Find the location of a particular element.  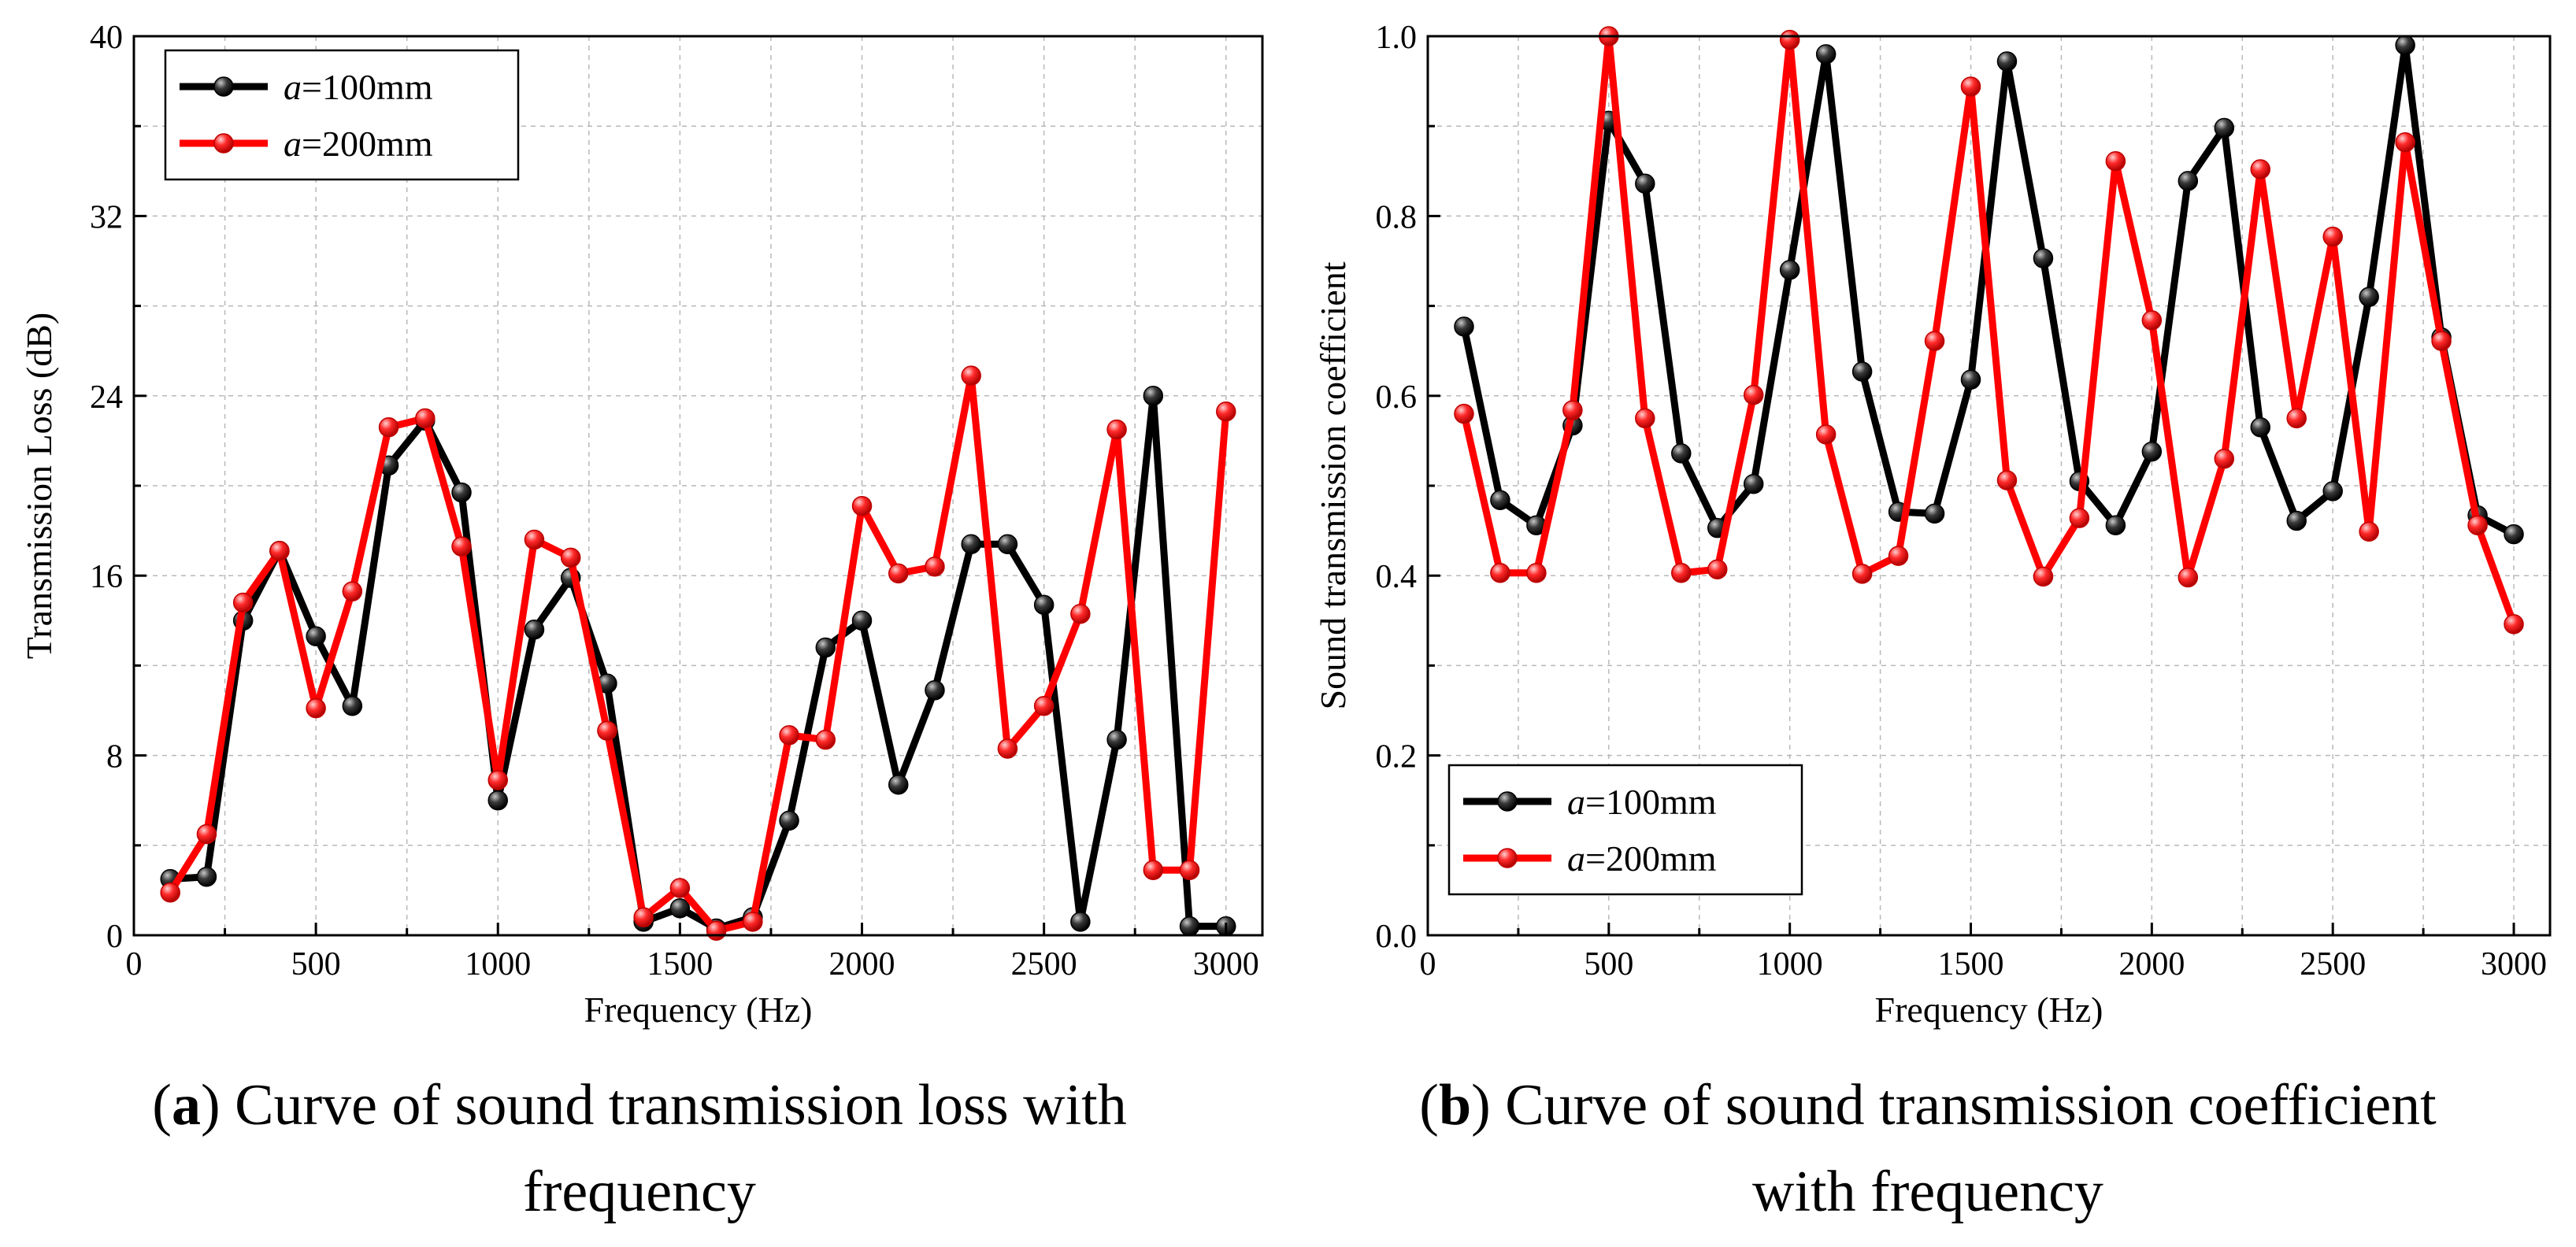

chart-a-x-tick-label: 2500 is located at coordinates (1044, 964).